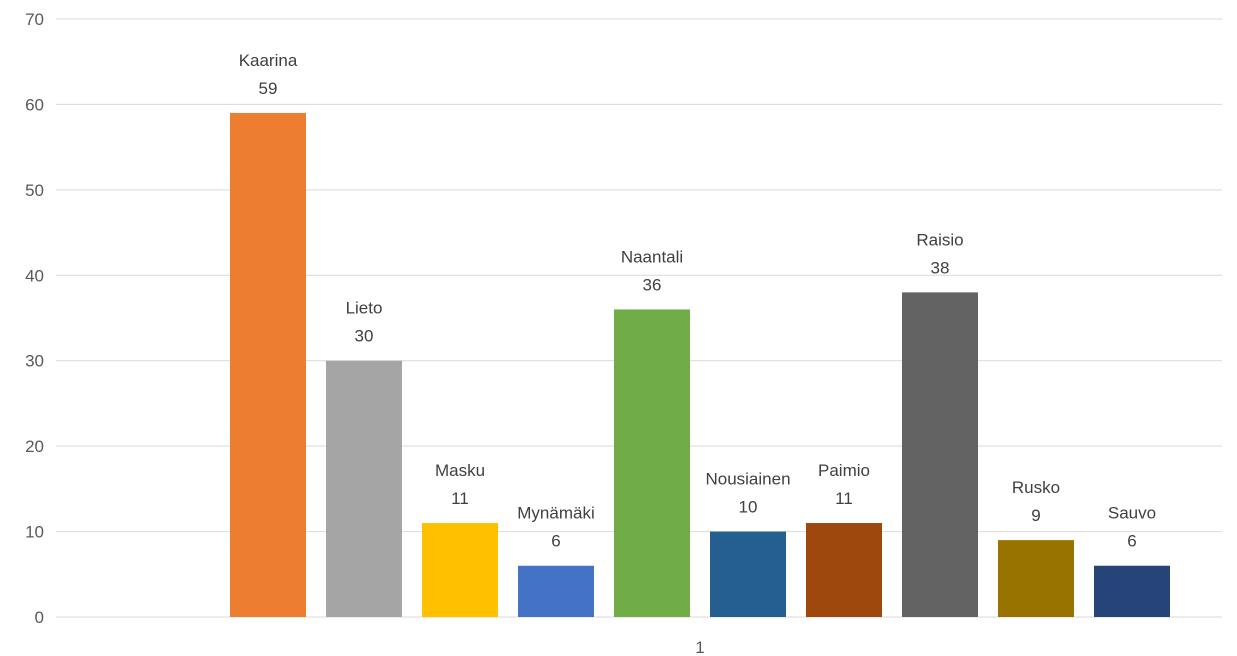  What do you see at coordinates (1132, 591) in the screenshot?
I see `bar-sauvo` at bounding box center [1132, 591].